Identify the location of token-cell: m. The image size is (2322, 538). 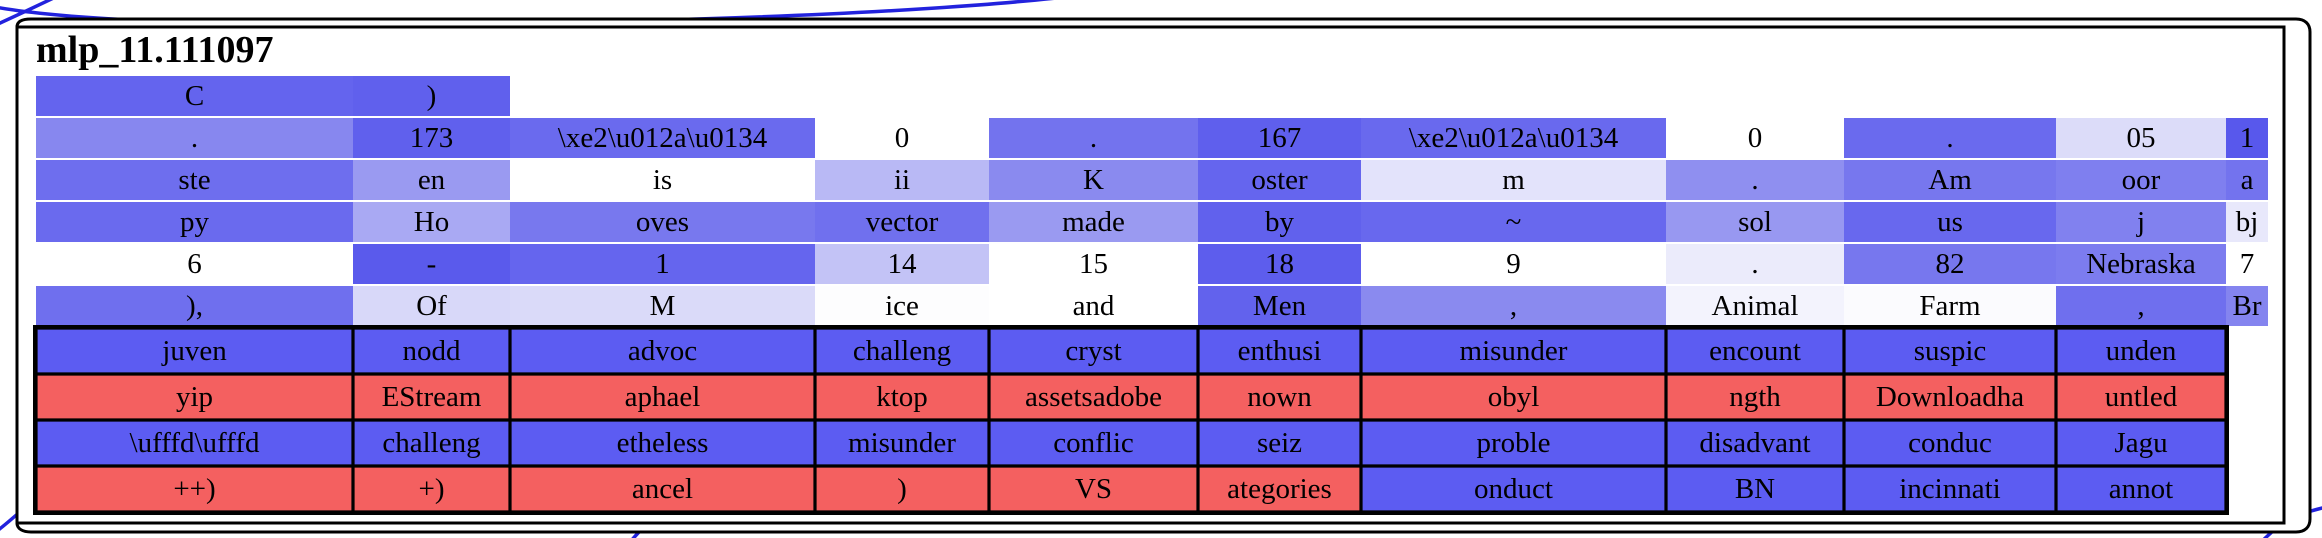
(1513, 180).